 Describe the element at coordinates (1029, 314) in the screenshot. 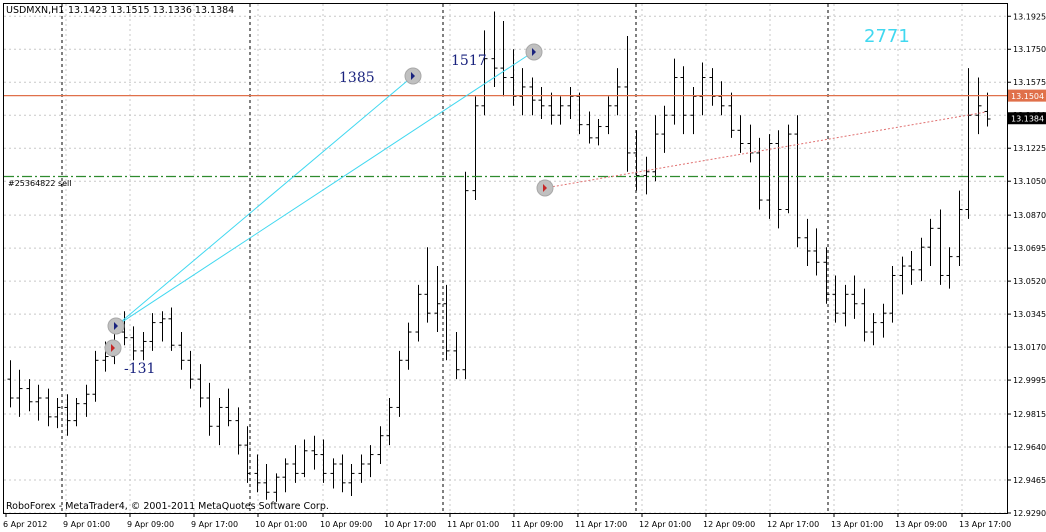

I see `y-tick-label: 13.0345` at that location.